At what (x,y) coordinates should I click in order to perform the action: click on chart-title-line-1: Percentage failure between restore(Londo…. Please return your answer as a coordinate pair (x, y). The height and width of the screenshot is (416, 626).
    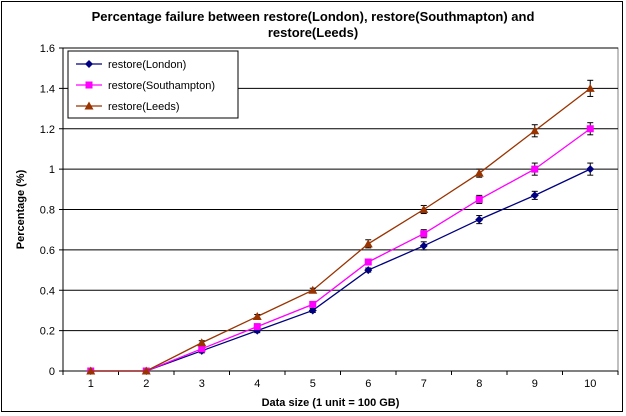
    Looking at the image, I should click on (313, 16).